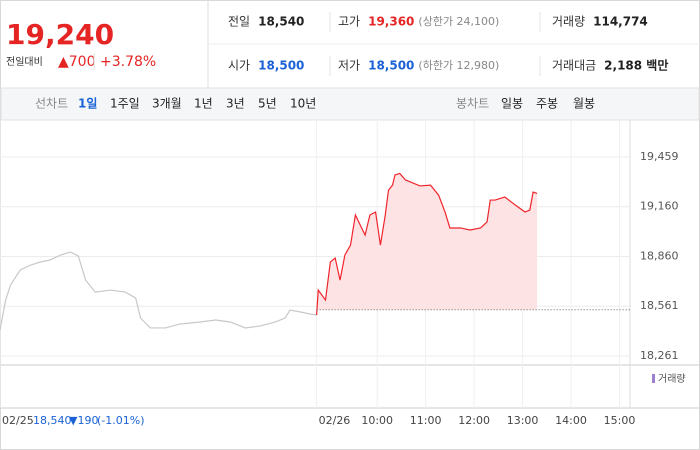  What do you see at coordinates (620, 22) in the screenshot?
I see `stat-value: 114,774` at bounding box center [620, 22].